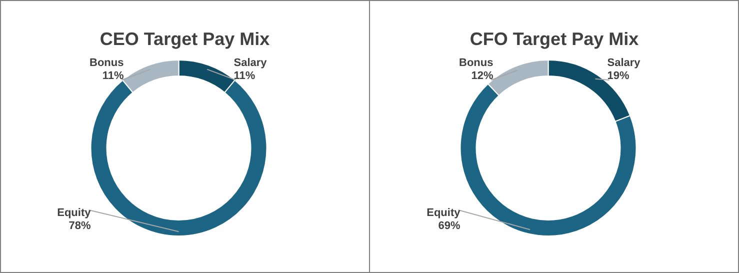 The height and width of the screenshot is (273, 739). What do you see at coordinates (482, 76) in the screenshot?
I see `data-label: 12%` at bounding box center [482, 76].